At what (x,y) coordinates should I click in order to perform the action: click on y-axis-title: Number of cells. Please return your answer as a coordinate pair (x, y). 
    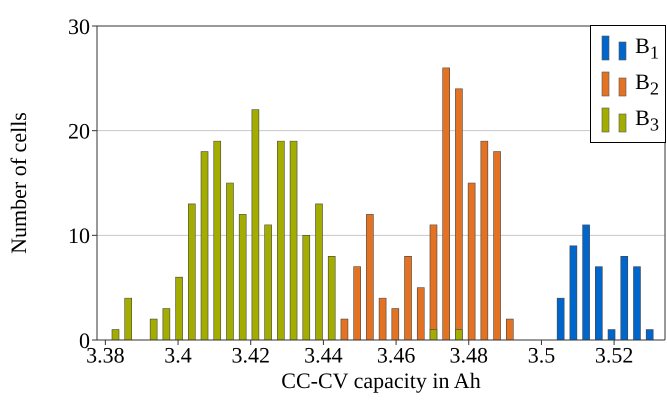
    Looking at the image, I should click on (18, 183).